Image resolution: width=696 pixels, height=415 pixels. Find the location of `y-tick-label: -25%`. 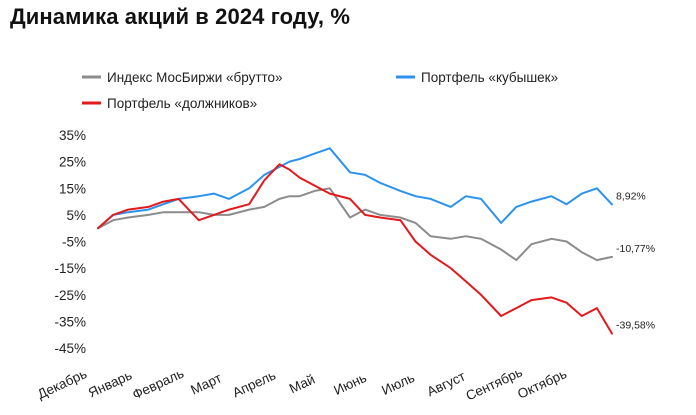

y-tick-label: -25% is located at coordinates (70, 295).